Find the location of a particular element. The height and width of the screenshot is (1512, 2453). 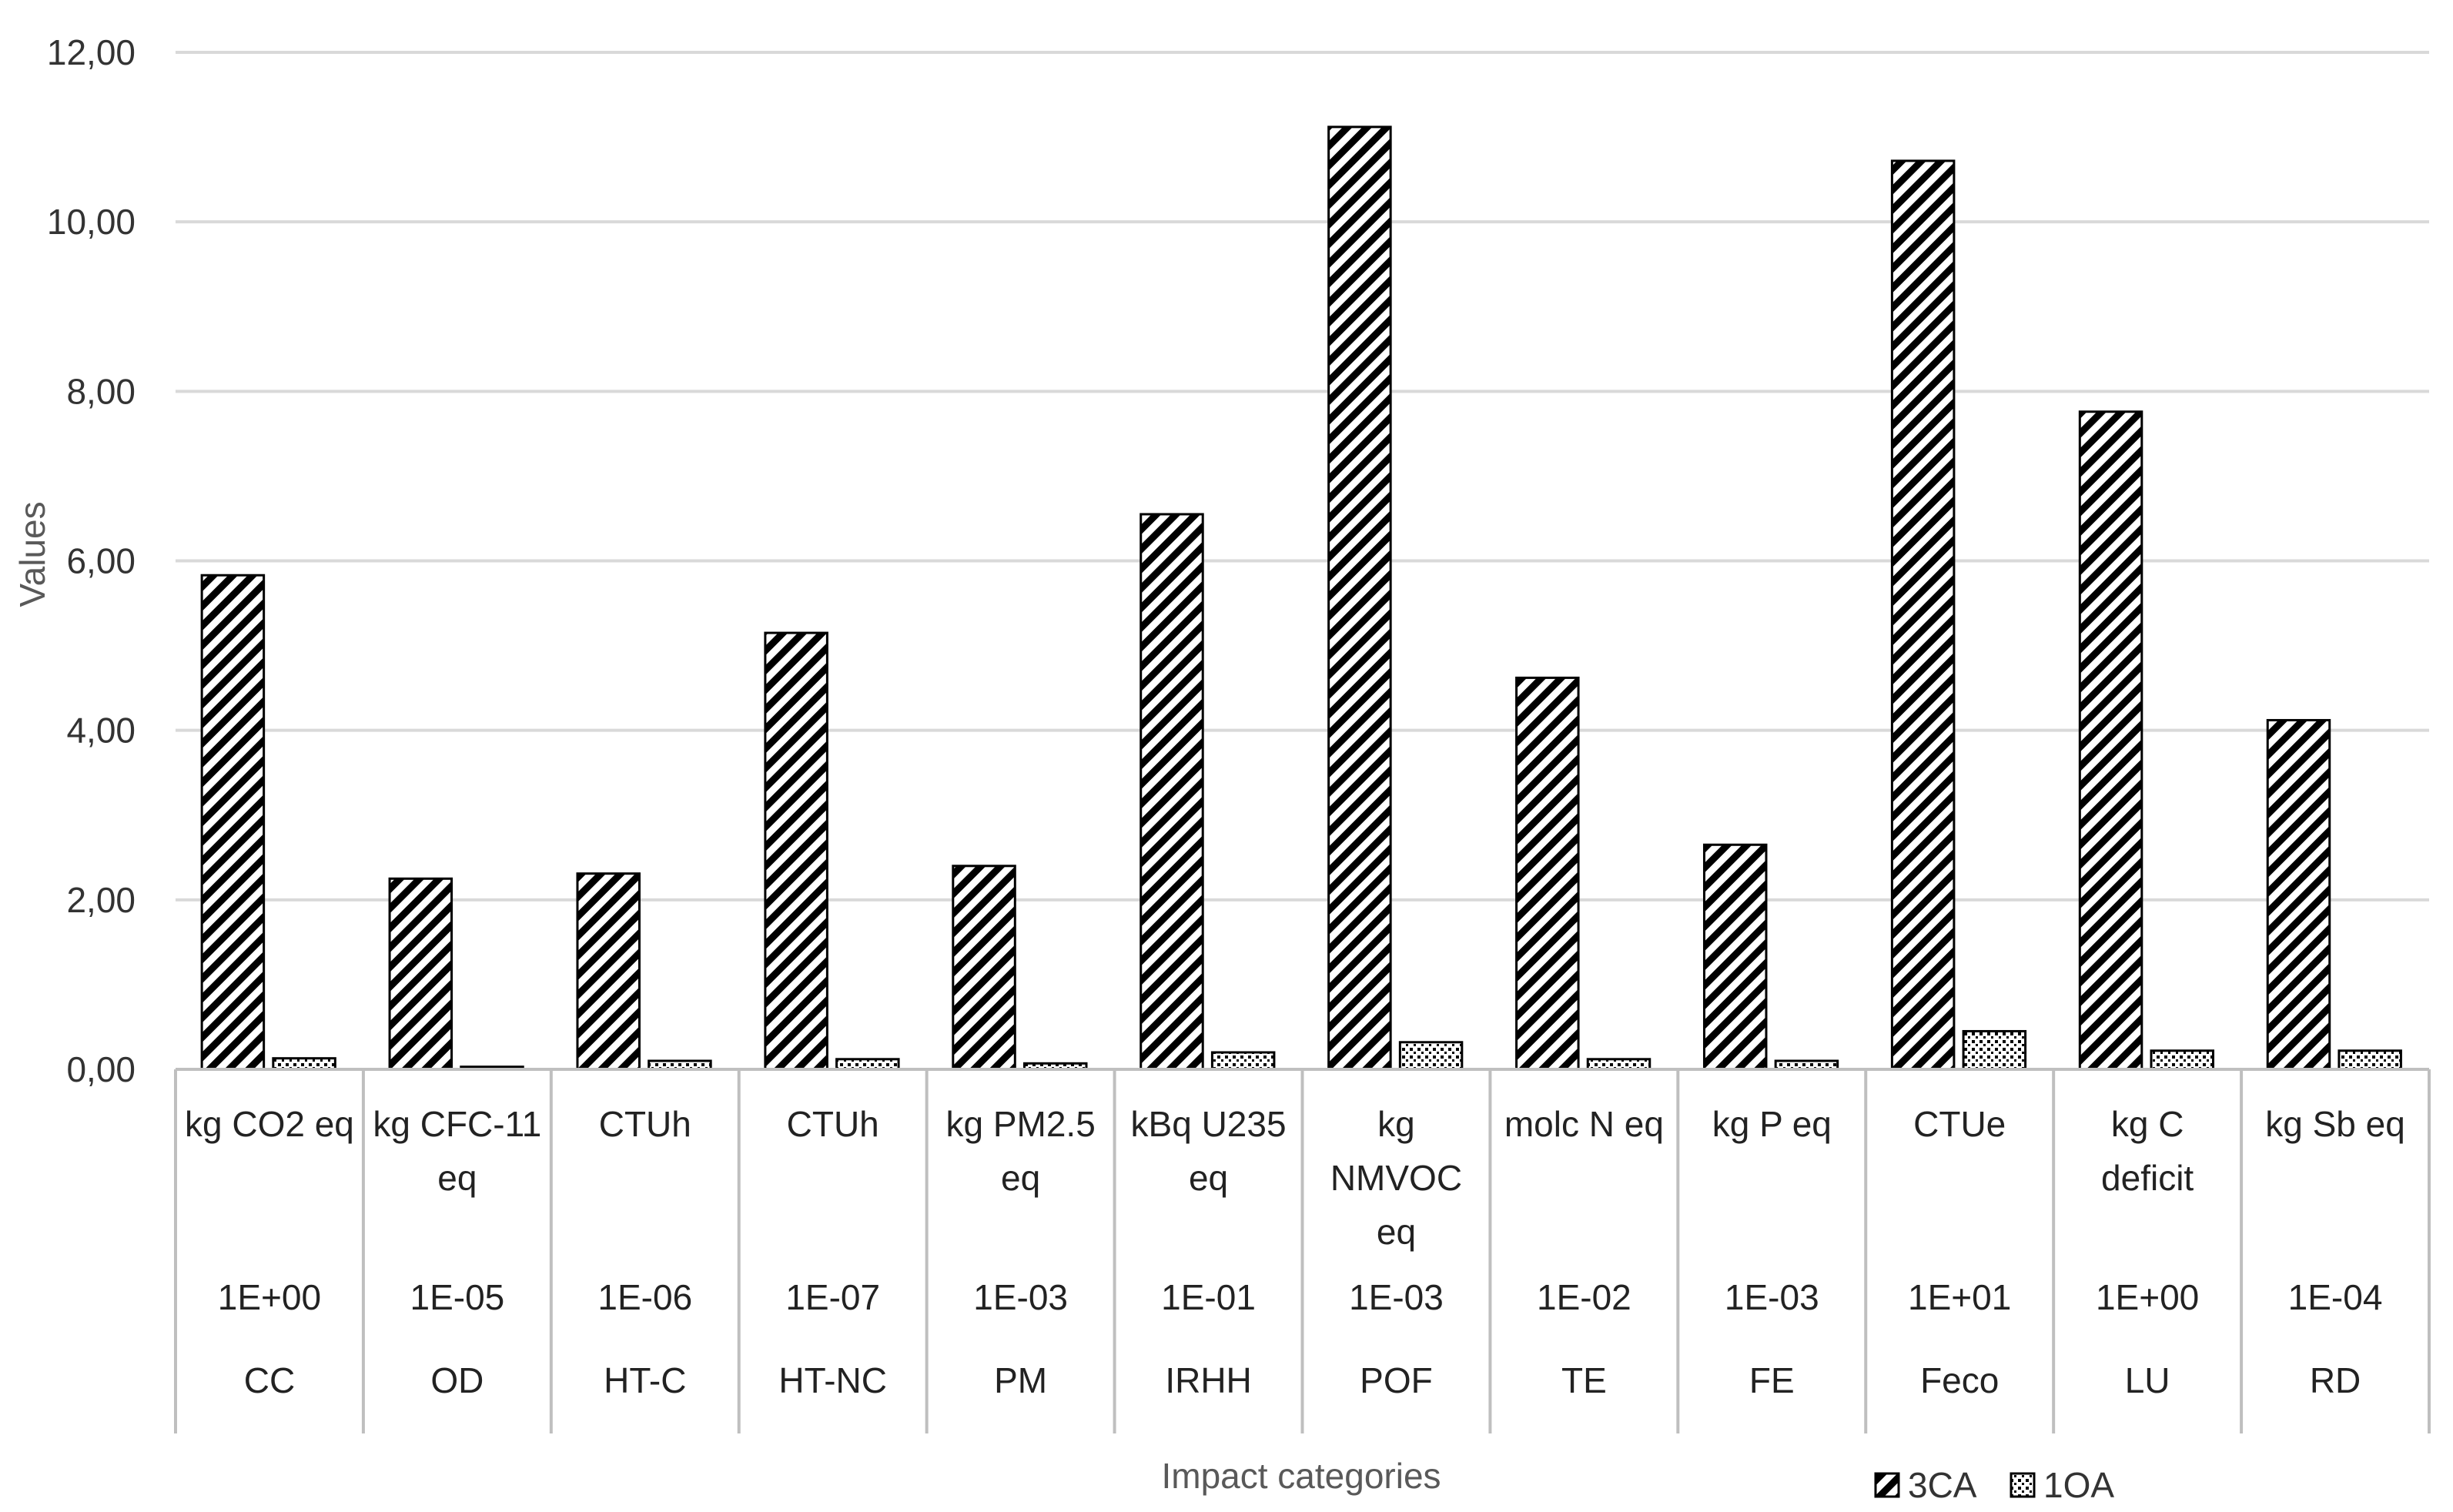

category-unit-label: deficit is located at coordinates (2147, 1178).